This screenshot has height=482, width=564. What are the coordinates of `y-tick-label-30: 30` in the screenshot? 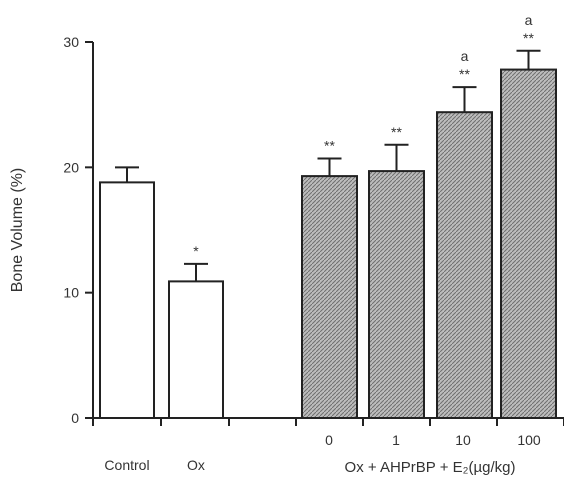 It's located at (71, 42).